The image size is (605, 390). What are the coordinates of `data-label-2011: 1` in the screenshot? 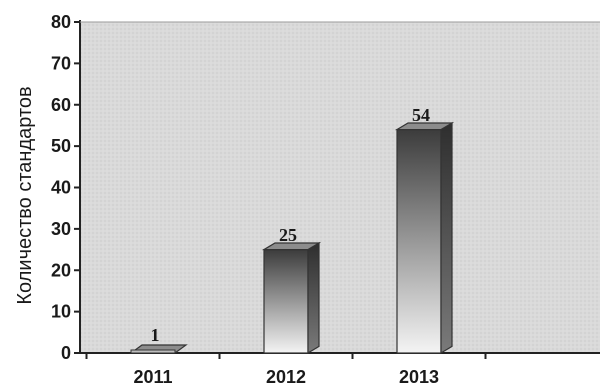 It's located at (155, 335).